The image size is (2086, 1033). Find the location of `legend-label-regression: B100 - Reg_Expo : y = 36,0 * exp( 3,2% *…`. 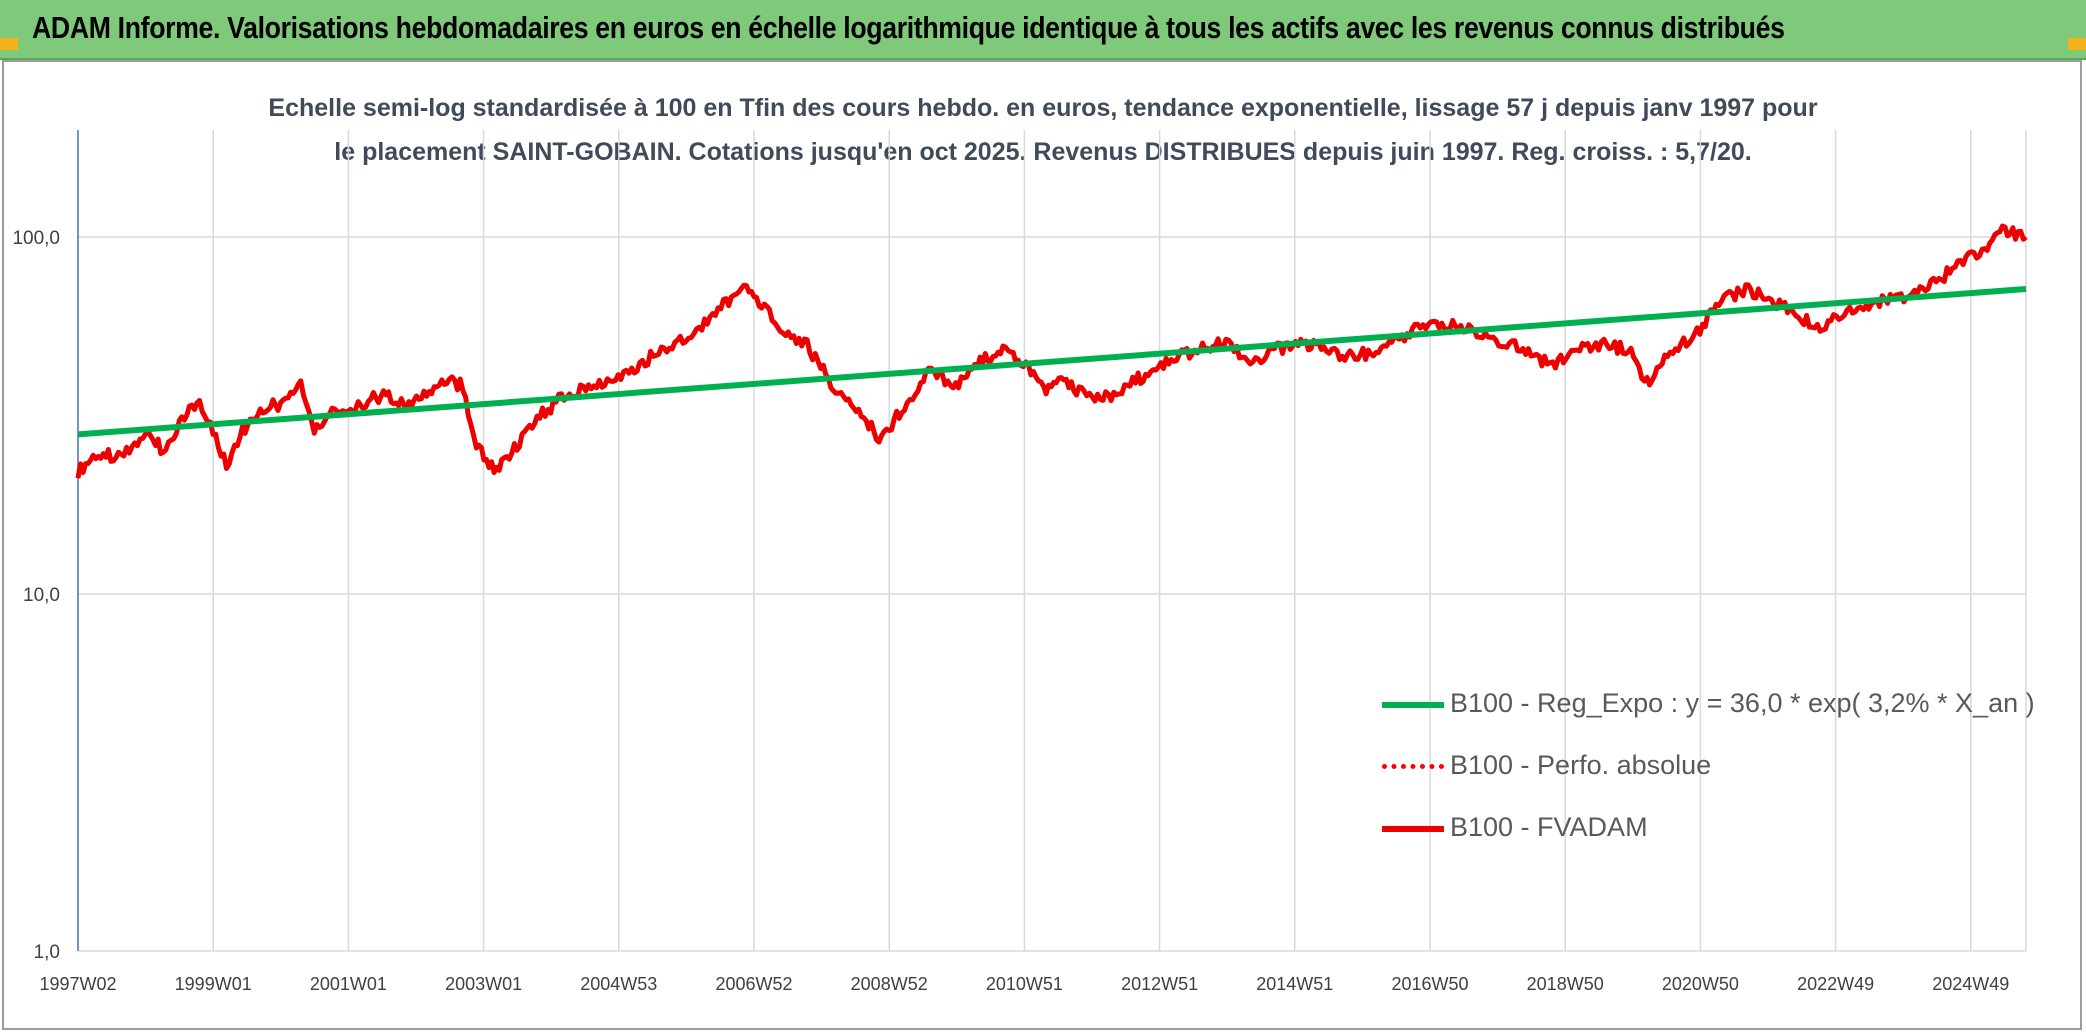

legend-label-regression: B100 - Reg_Expo : y = 36,0 * exp( 3,2% *… is located at coordinates (1742, 703).